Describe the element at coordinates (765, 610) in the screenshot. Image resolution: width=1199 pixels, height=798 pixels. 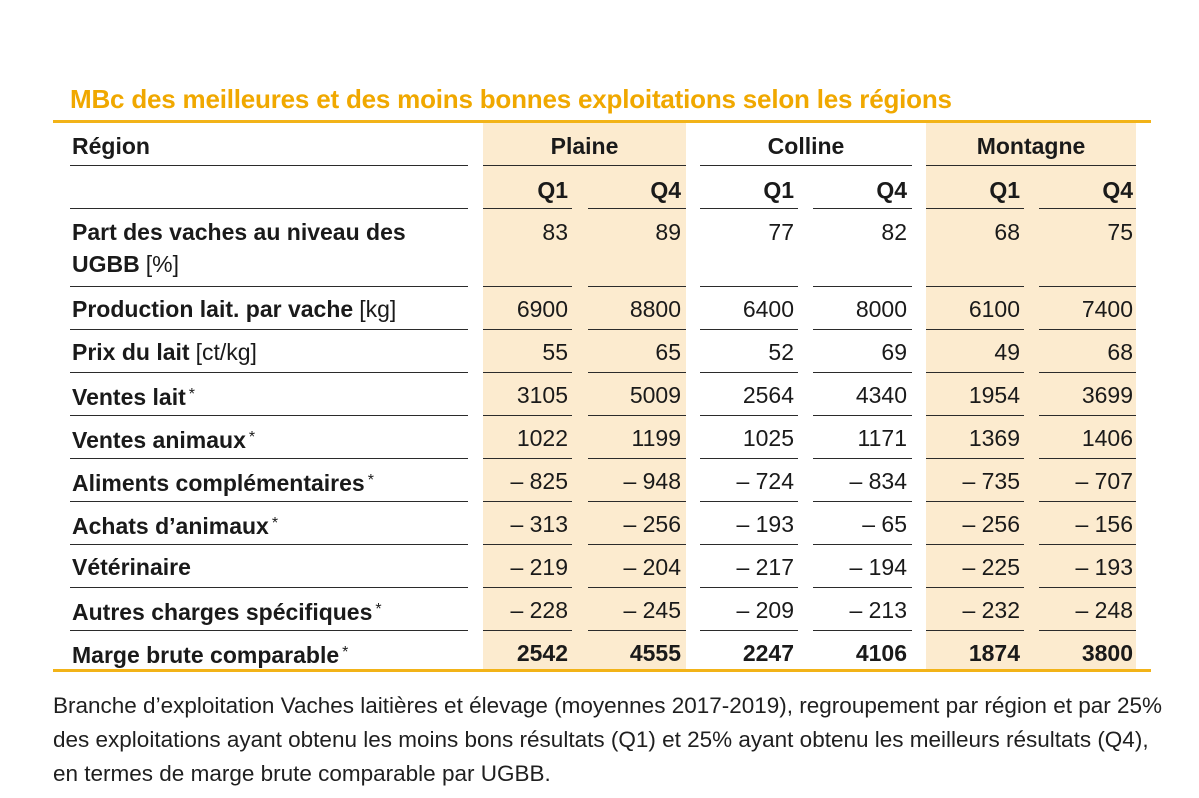
I see `table-cell: – 209` at that location.